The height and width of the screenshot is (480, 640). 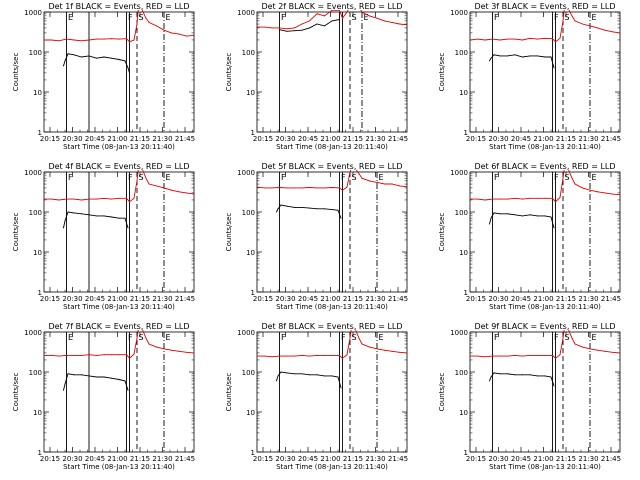 What do you see at coordinates (308, 139) in the screenshot?
I see `x-tick-label: 20:45` at bounding box center [308, 139].